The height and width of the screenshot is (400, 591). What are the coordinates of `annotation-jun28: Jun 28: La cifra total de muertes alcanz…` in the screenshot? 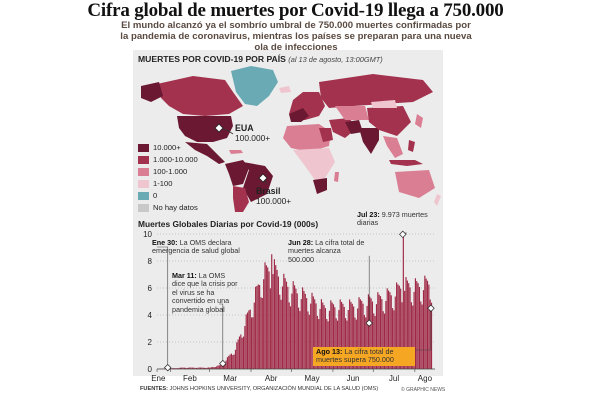 It's located at (328, 251).